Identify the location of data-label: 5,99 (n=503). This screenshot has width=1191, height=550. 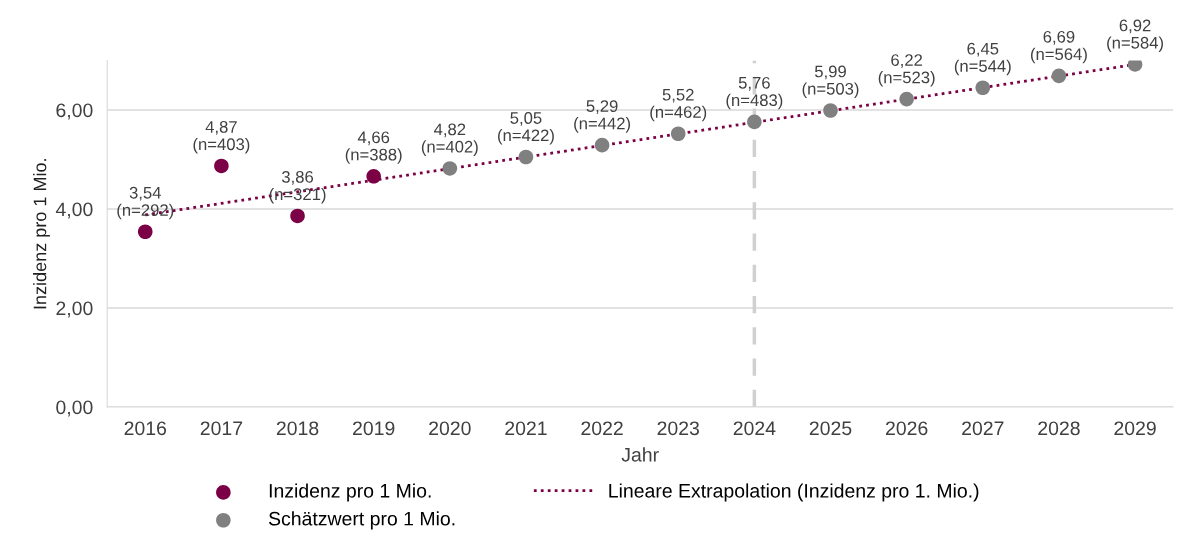
(830, 81).